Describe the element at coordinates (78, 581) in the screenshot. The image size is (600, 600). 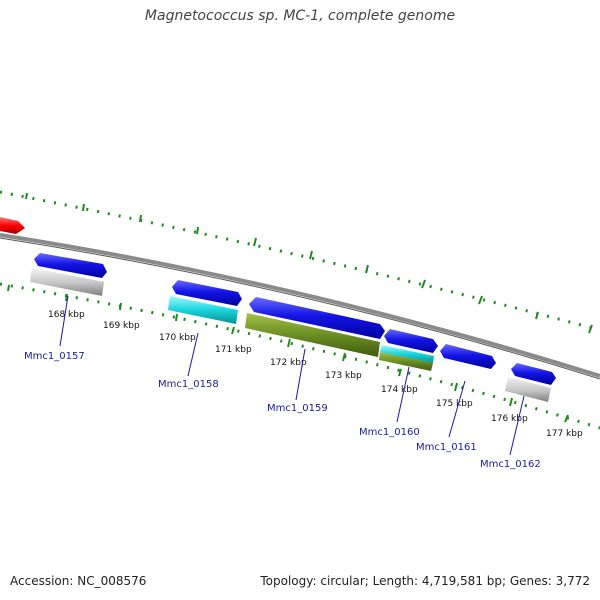
I see `accession-text: Accession: NC_008576` at that location.